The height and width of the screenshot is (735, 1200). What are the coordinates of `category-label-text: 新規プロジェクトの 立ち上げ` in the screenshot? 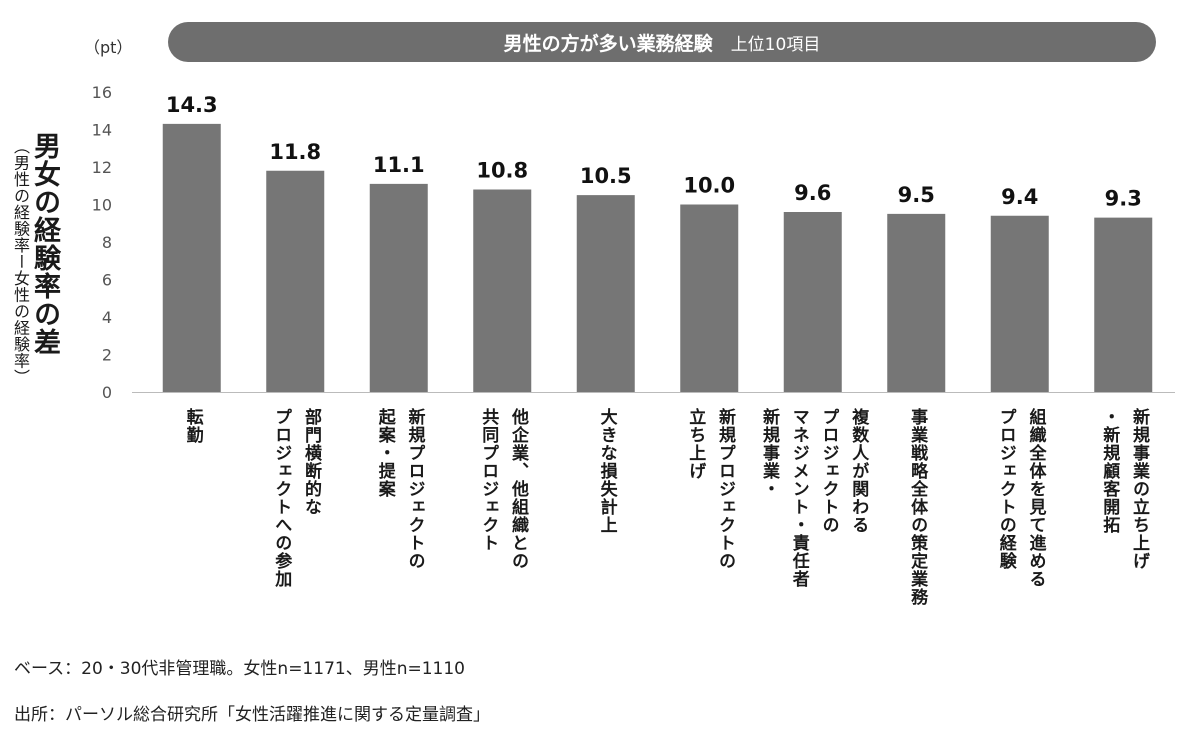 It's located at (710, 489).